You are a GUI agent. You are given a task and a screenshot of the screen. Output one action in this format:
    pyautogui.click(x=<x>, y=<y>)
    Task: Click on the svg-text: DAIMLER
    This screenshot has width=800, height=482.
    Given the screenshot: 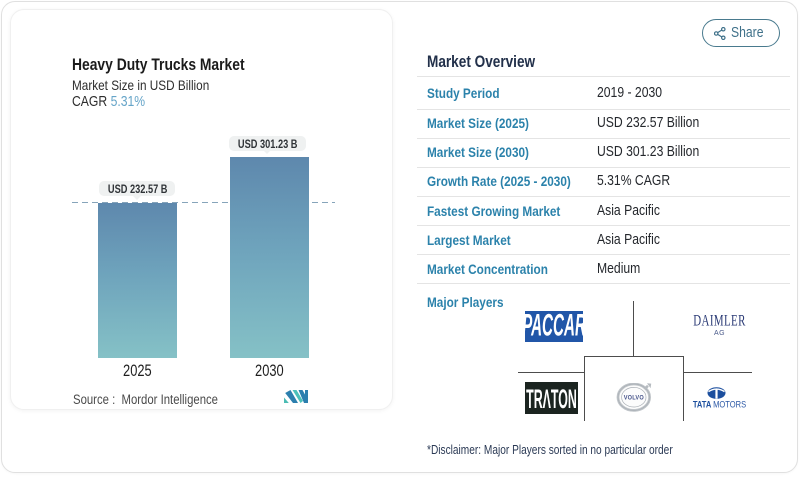 What is the action you would take?
    pyautogui.click(x=719, y=320)
    